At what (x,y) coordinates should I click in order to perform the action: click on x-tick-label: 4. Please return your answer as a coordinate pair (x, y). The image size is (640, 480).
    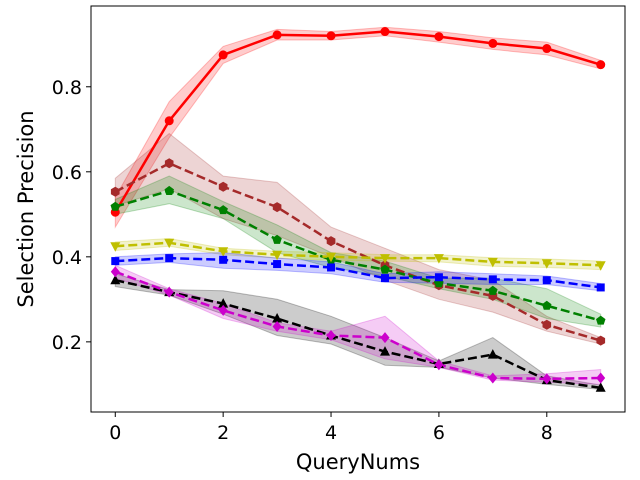
    Looking at the image, I should click on (331, 433).